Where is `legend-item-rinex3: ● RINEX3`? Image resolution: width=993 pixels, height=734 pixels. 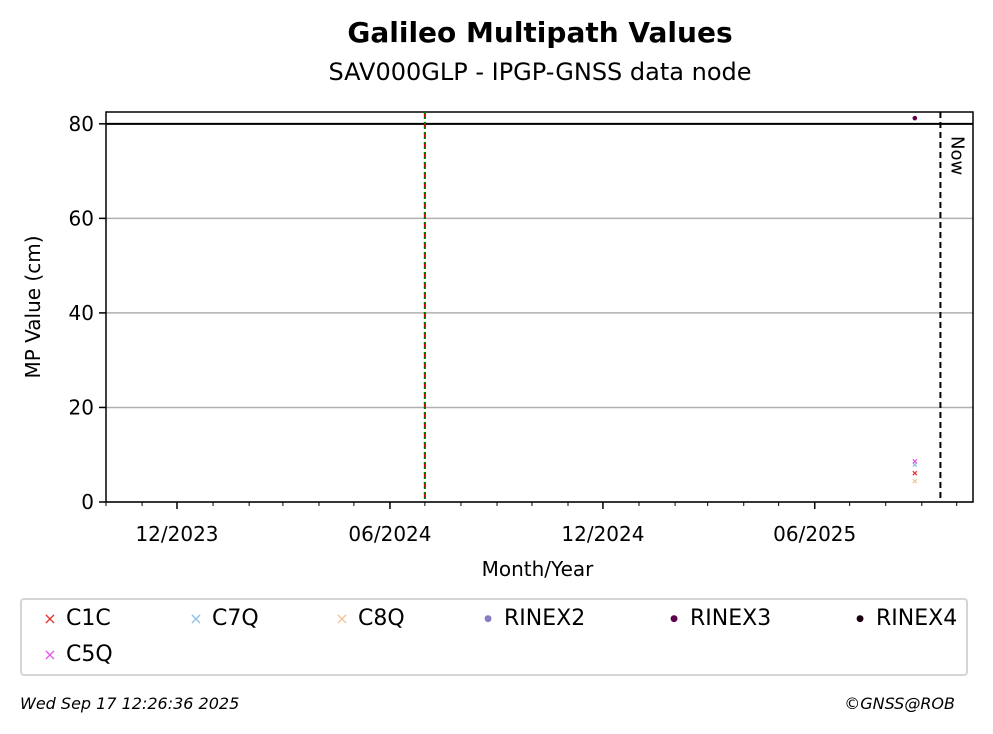
legend-item-rinex3: ● RINEX3 is located at coordinates (717, 618).